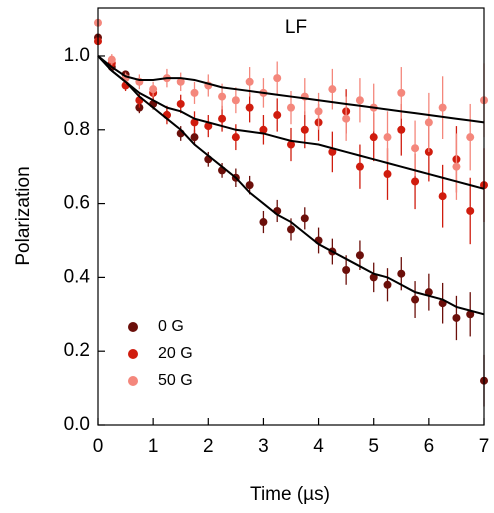 The image size is (494, 513). What do you see at coordinates (98, 446) in the screenshot?
I see `x-tick-label: 0` at bounding box center [98, 446].